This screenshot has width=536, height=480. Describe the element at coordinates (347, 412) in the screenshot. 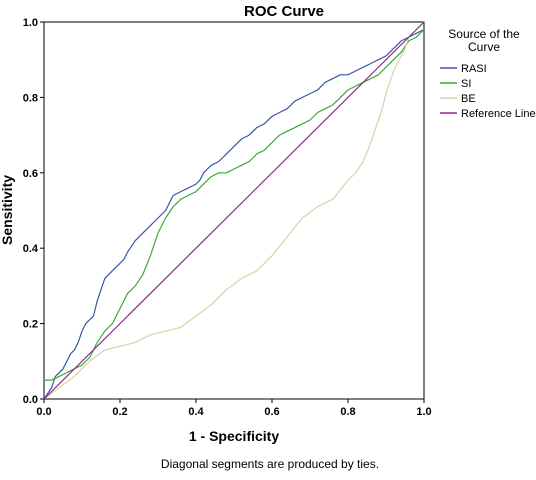

I see `x-tick-label: 0.8` at that location.